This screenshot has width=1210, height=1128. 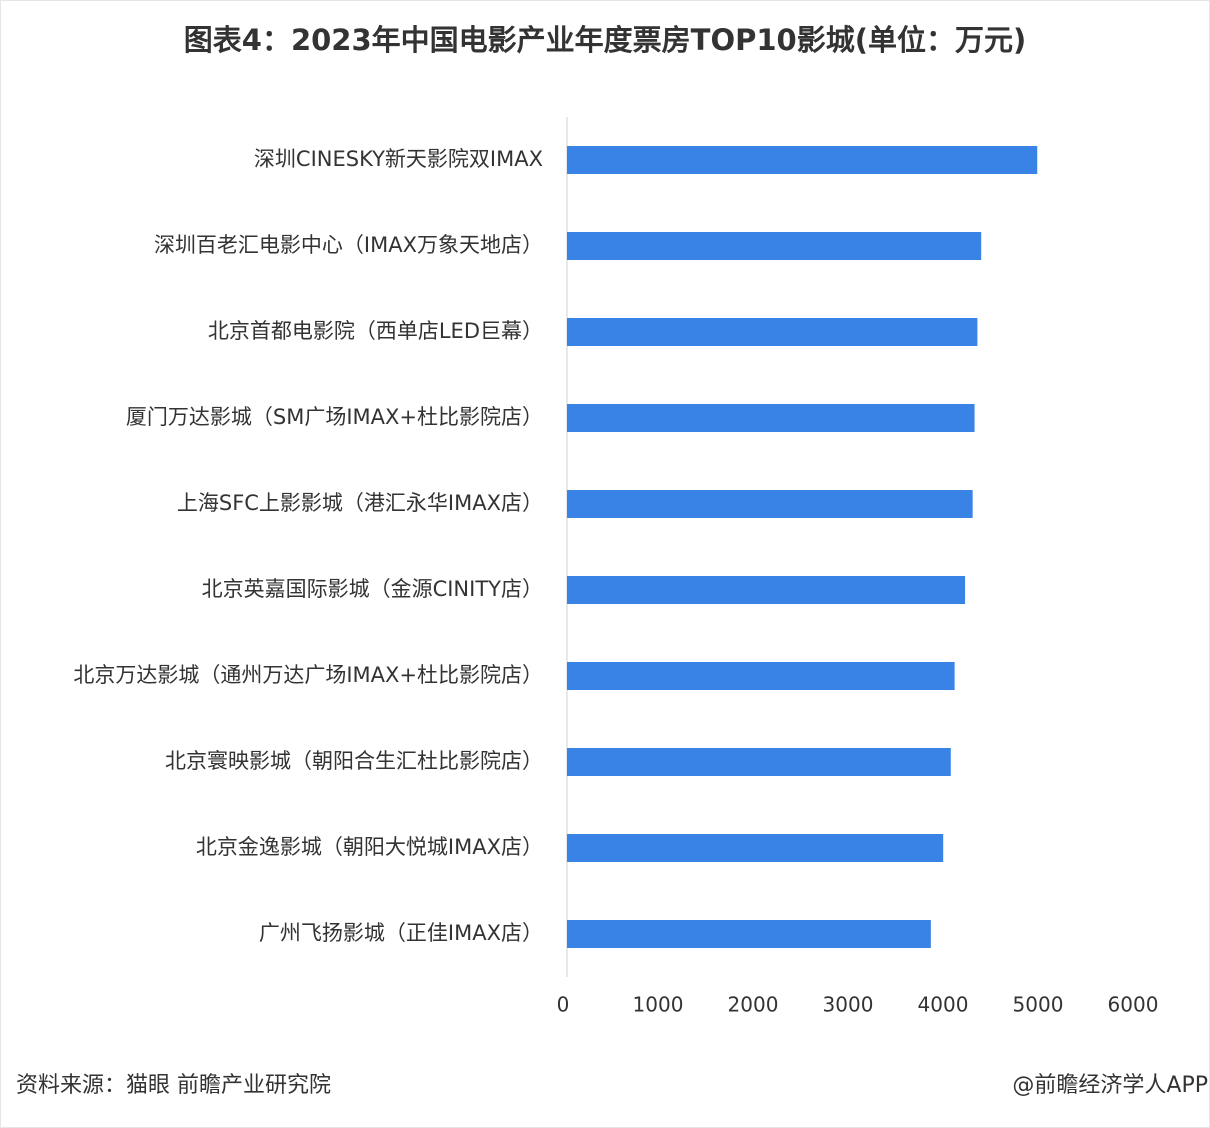 What do you see at coordinates (848, 1005) in the screenshot?
I see `x-tick-label: 3000` at bounding box center [848, 1005].